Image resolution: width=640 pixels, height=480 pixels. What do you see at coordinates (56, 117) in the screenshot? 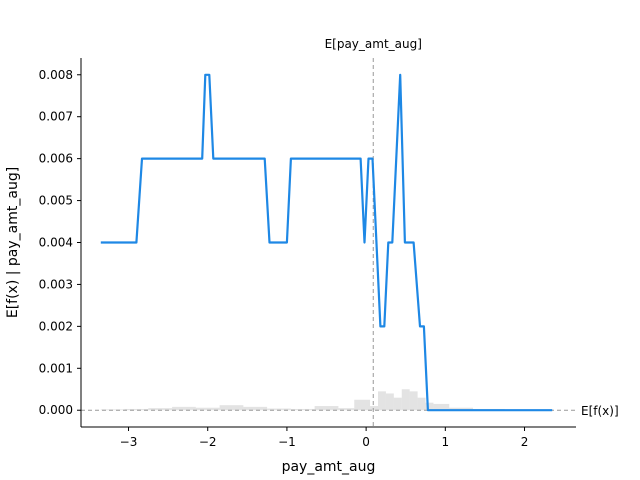
I see `y-tick-label: 0.007` at bounding box center [56, 117].